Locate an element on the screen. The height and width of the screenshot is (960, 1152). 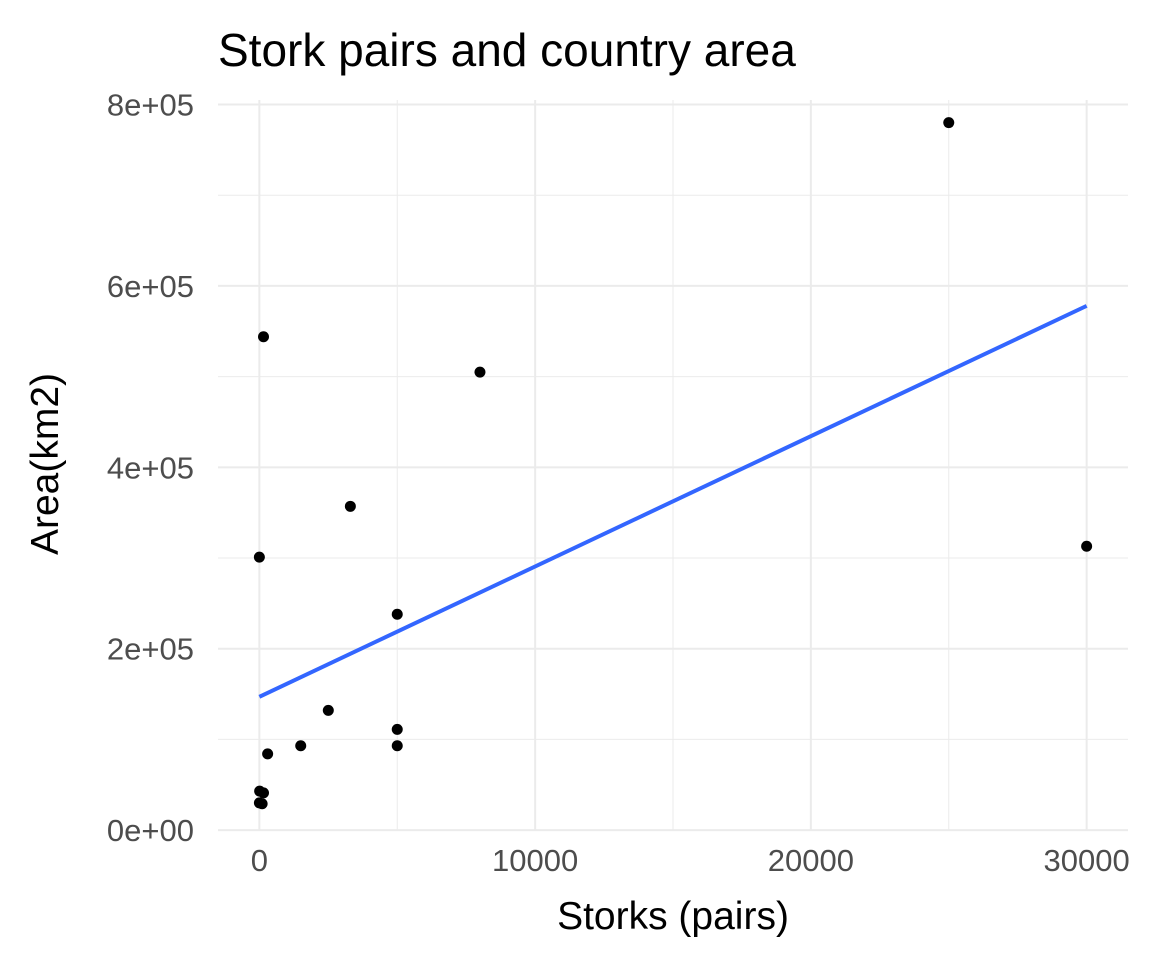
y-axis-title: Area(km2) is located at coordinates (45, 464).